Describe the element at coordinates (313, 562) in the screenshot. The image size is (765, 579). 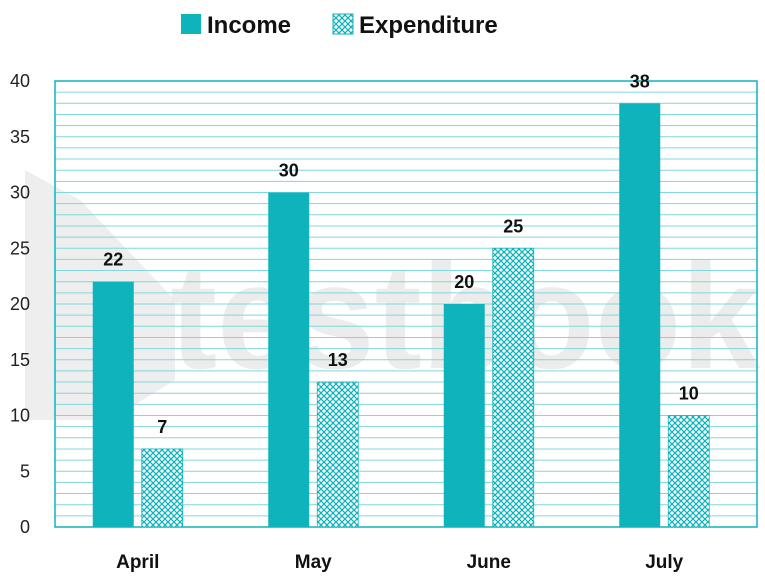
I see `x-tick-label: May` at that location.